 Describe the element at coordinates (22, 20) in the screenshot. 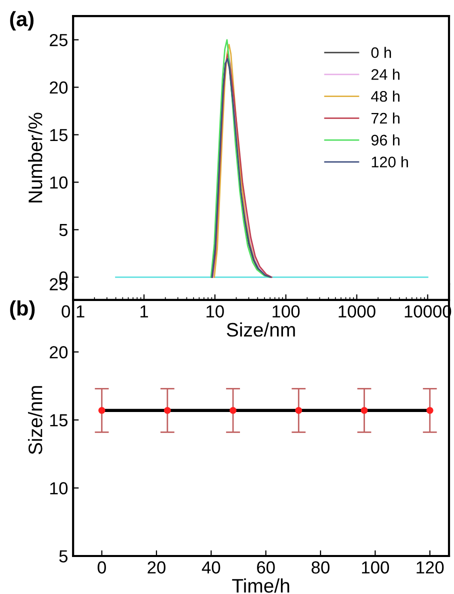

I see `text: (a)` at that location.